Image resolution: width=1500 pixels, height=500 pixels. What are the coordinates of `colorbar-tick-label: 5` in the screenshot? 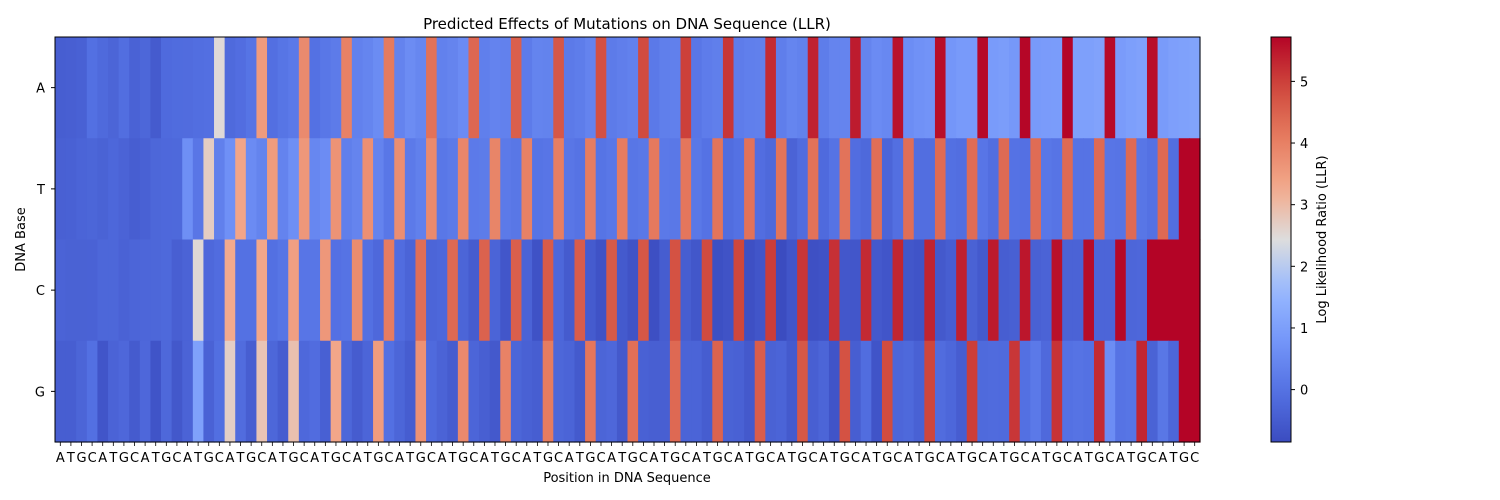 It's located at (1304, 82).